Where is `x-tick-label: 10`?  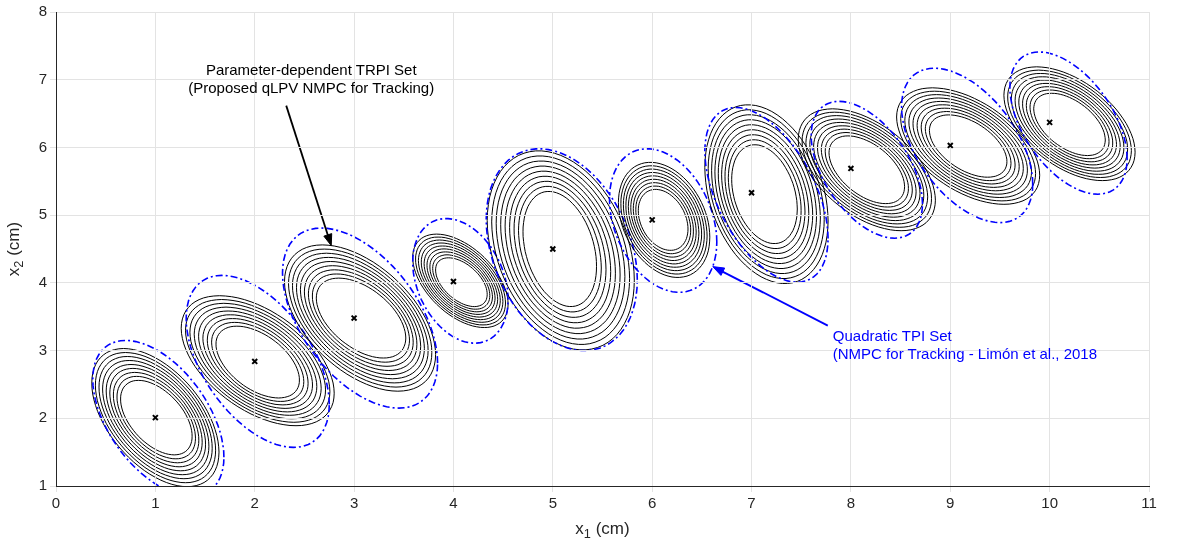 x-tick-label: 10 is located at coordinates (1049, 503).